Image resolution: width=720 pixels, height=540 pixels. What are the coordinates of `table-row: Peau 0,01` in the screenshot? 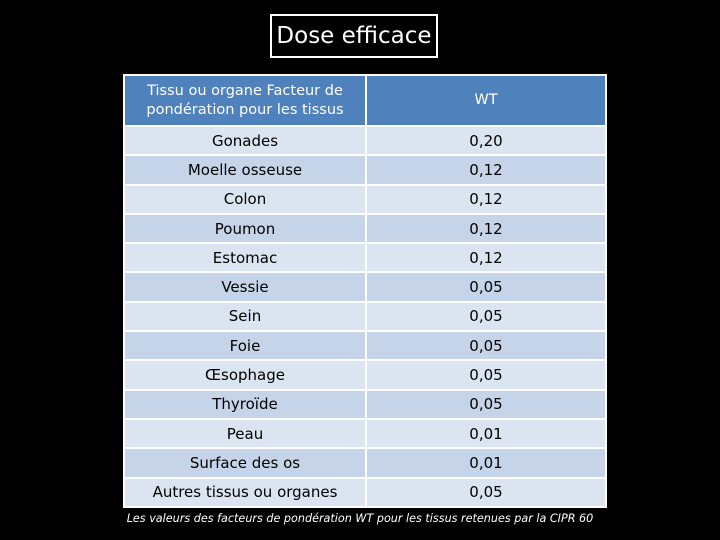 It's located at (365, 433).